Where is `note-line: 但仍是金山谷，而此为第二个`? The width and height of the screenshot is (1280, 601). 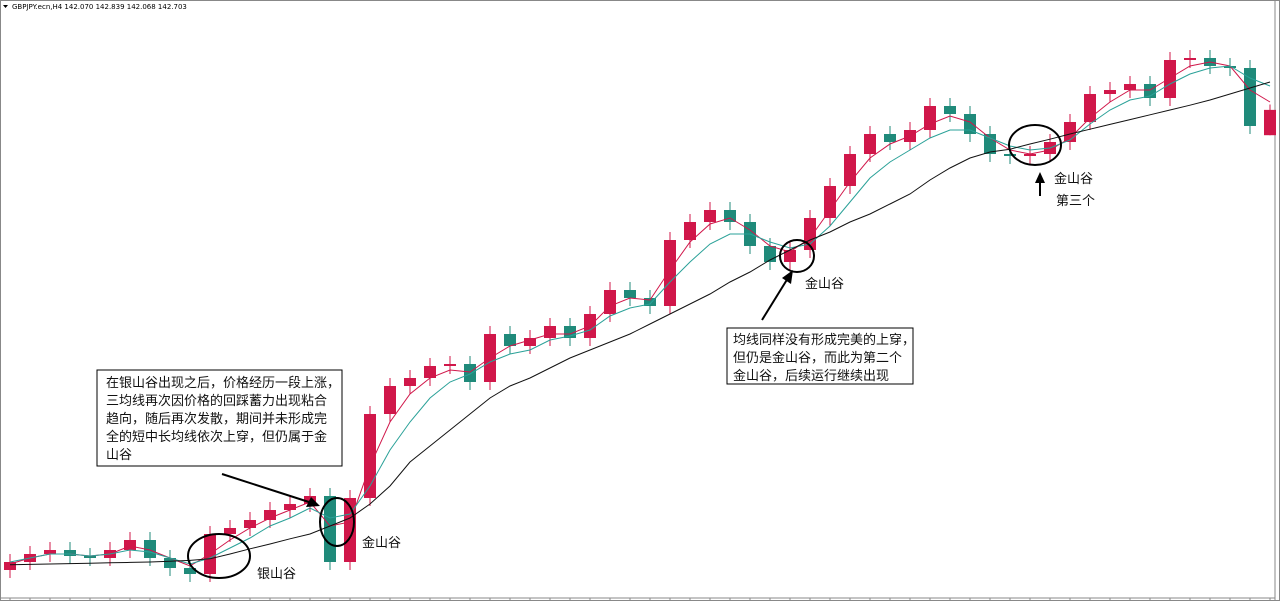
note-line: 但仍是金山谷，而此为第二个 is located at coordinates (817, 358).